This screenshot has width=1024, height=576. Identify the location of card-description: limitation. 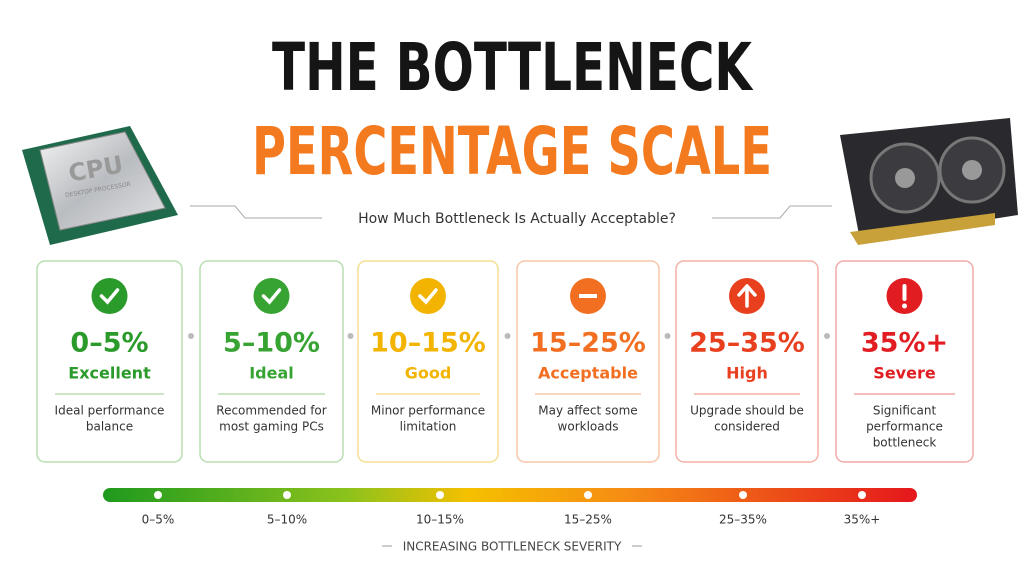
(428, 427).